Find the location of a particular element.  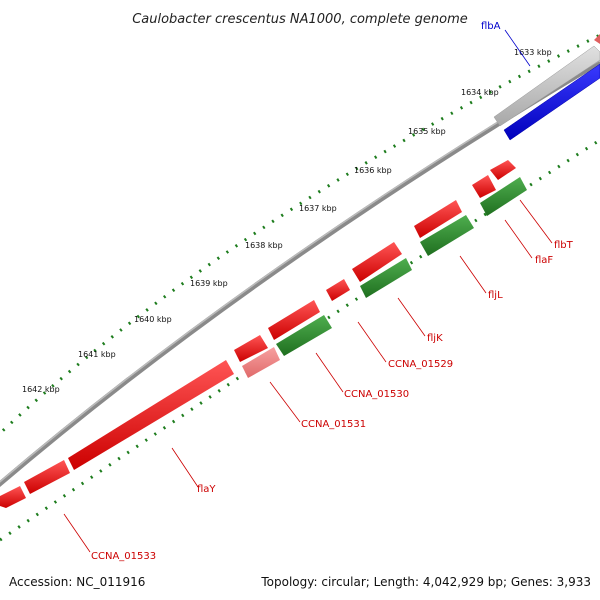

gene-label-fljk: fljK is located at coordinates (435, 338).